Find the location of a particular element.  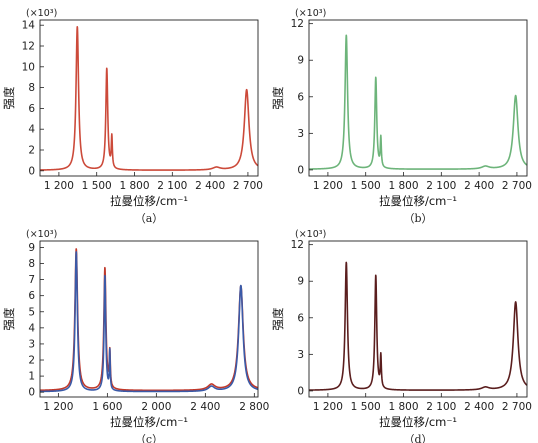

x-tick-label: 2 800 is located at coordinates (254, 407).